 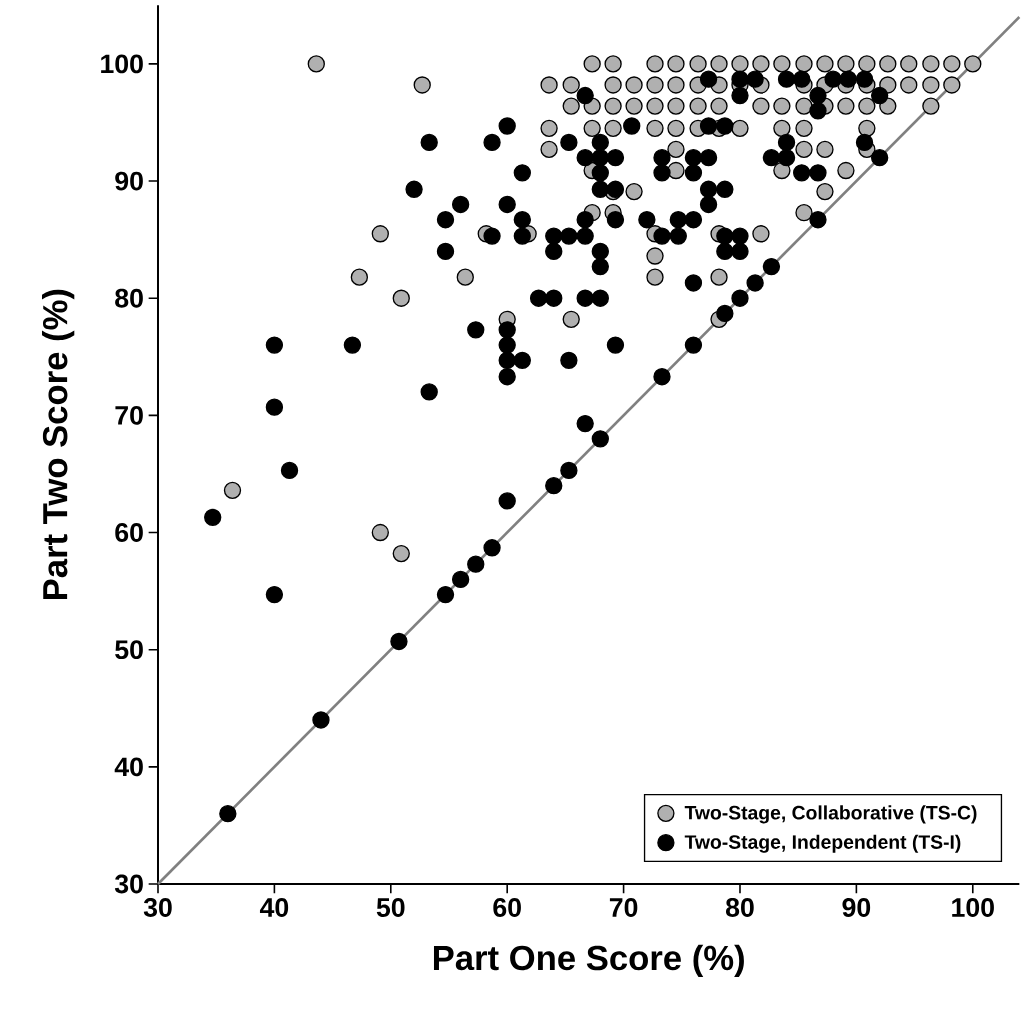 What do you see at coordinates (129, 298) in the screenshot?
I see `y-tick-label: 80` at bounding box center [129, 298].